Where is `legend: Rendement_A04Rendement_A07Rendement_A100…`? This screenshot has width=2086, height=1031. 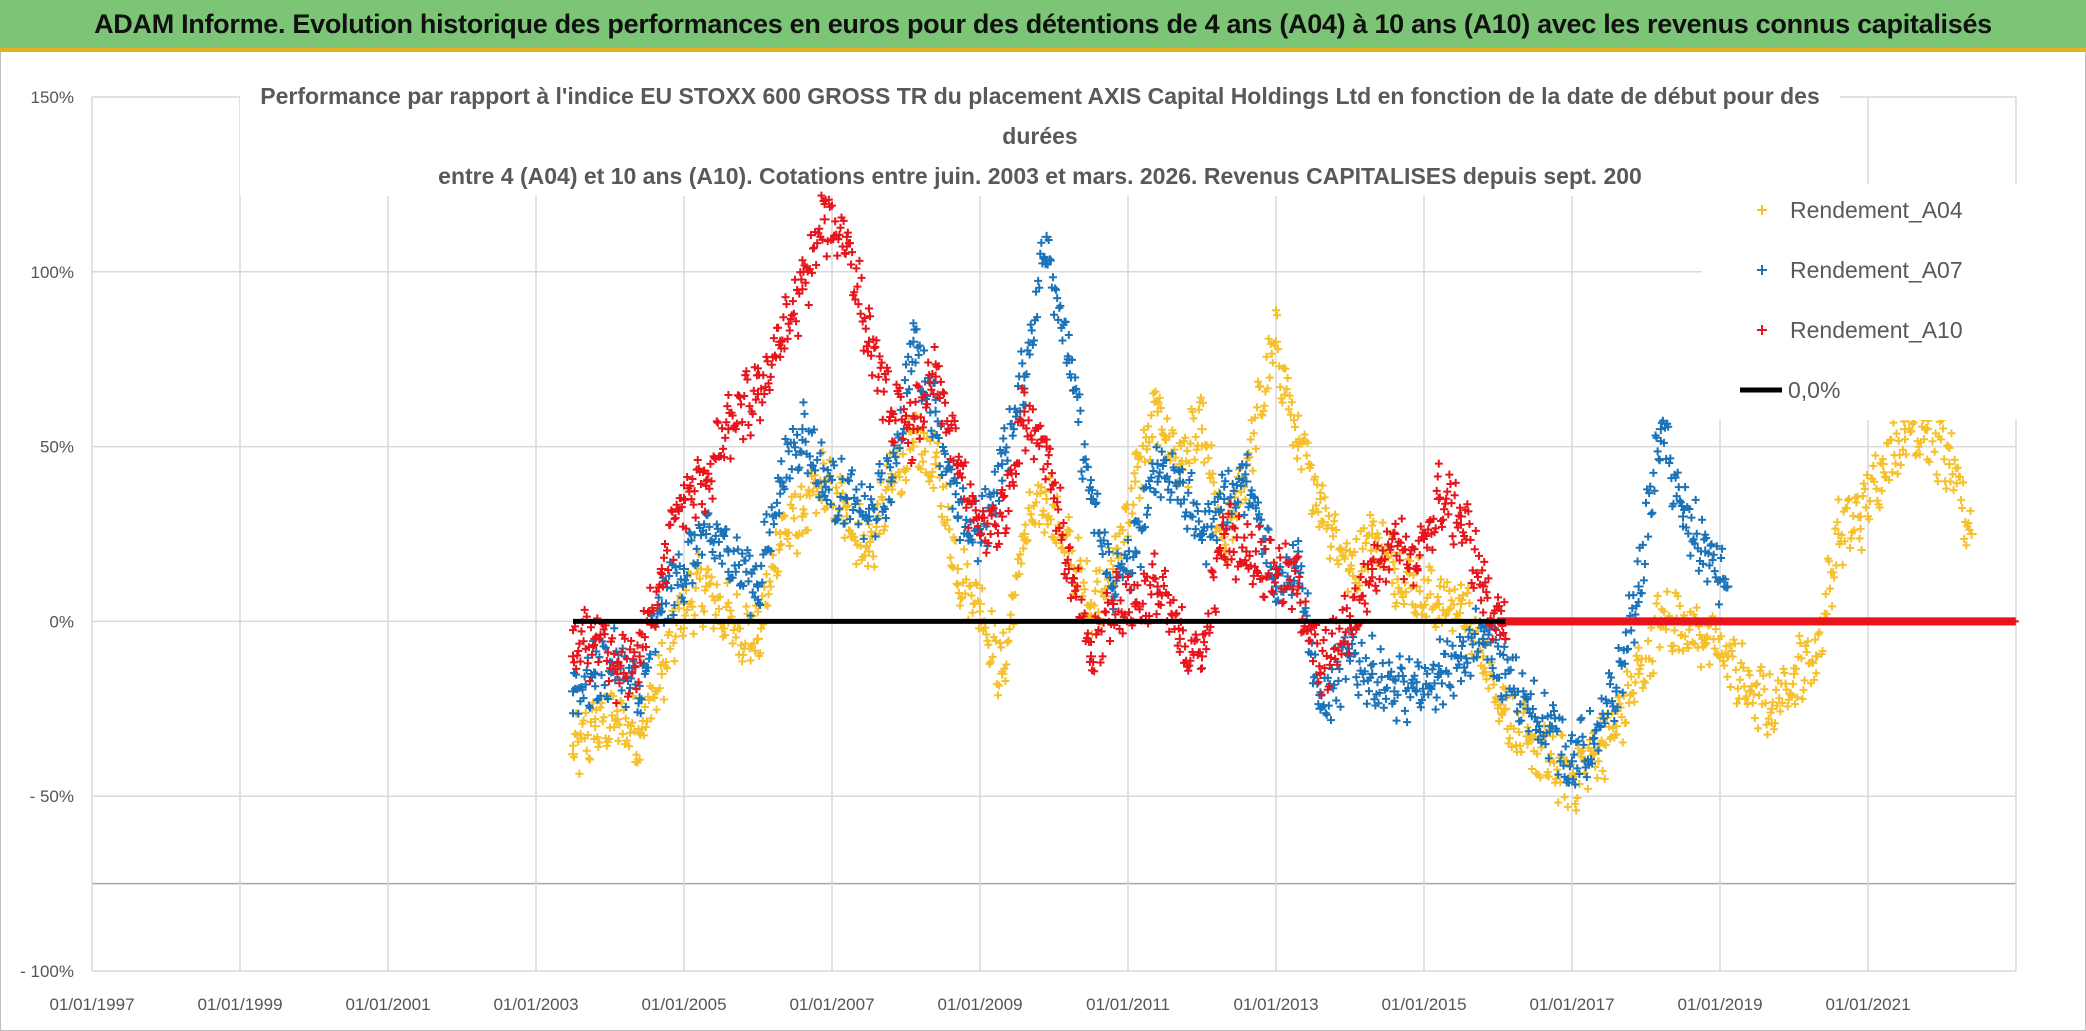
legend: Rendement_A04Rendement_A07Rendement_A100… is located at coordinates (1861, 302).